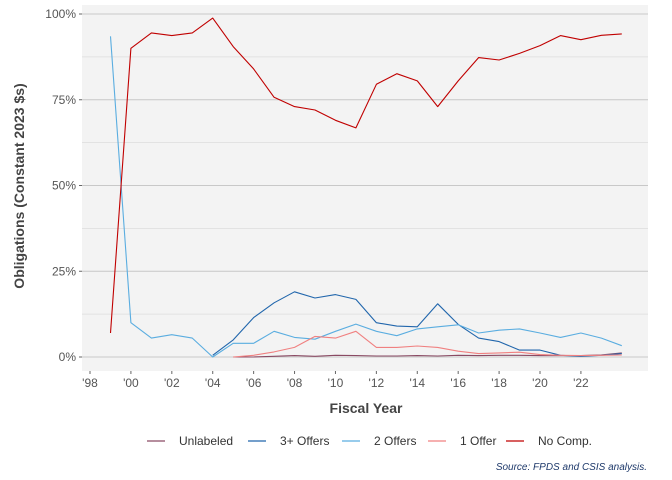  What do you see at coordinates (172, 383) in the screenshot?
I see `x-tick-label: '02` at bounding box center [172, 383].